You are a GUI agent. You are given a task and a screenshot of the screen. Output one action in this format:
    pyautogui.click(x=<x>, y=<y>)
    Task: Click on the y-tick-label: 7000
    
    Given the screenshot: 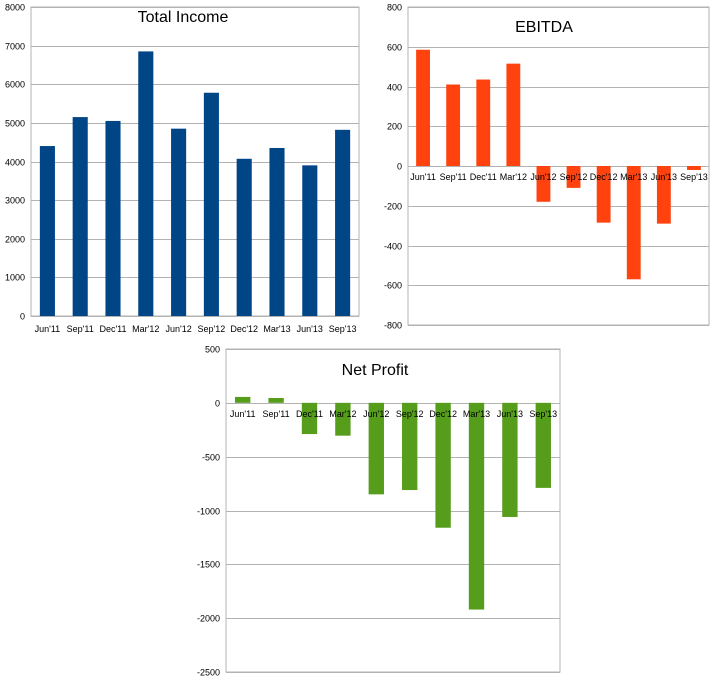 What is the action you would take?
    pyautogui.click(x=15, y=47)
    